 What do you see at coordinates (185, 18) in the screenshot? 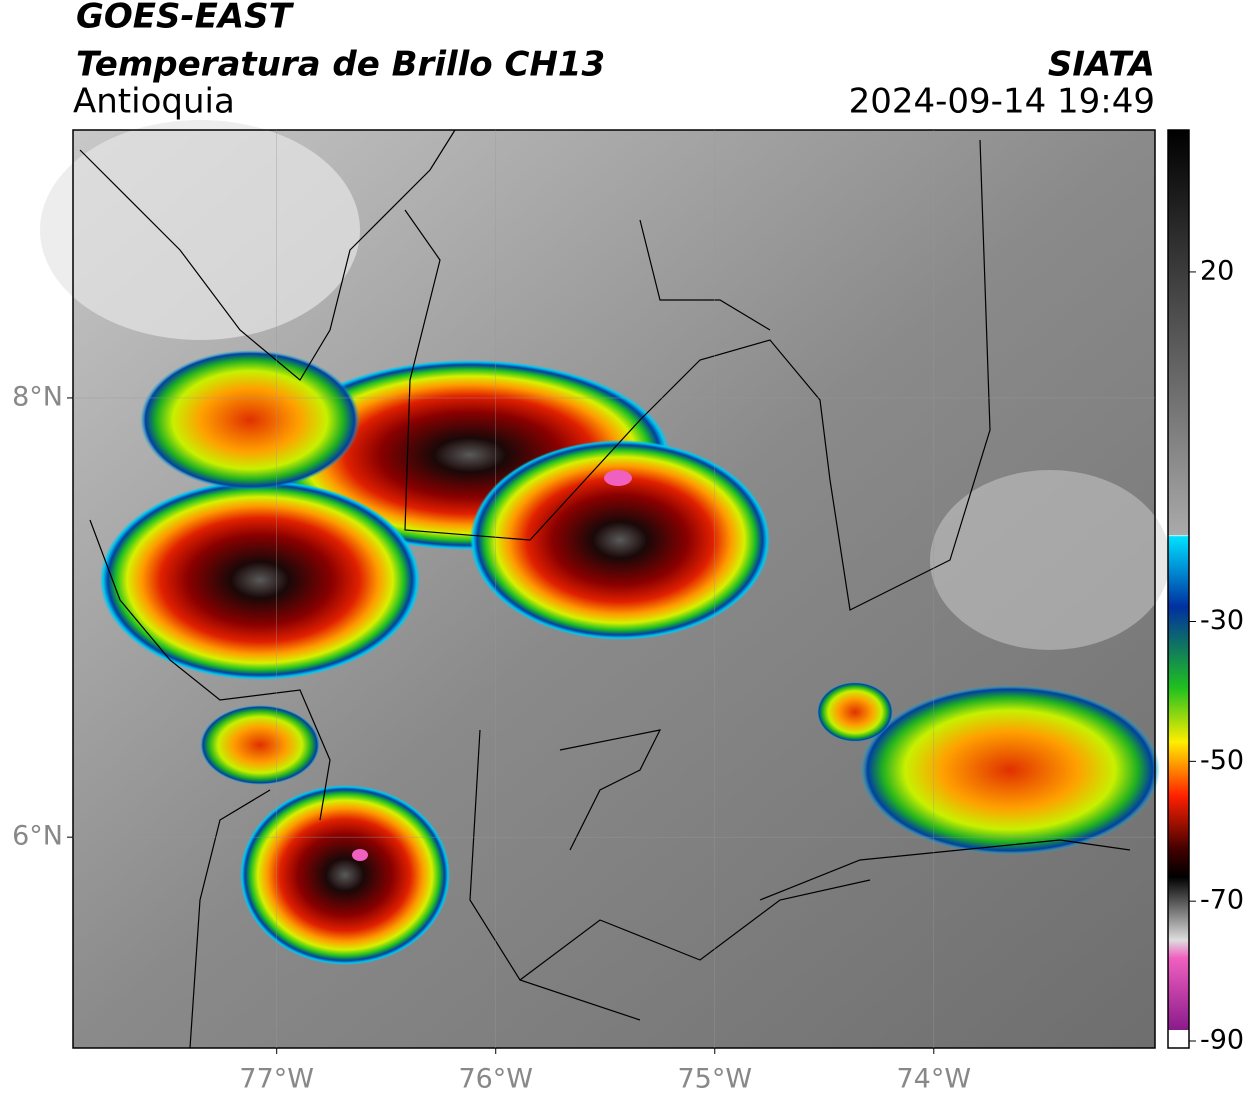
I see `title: GOES-EAST` at bounding box center [185, 18].